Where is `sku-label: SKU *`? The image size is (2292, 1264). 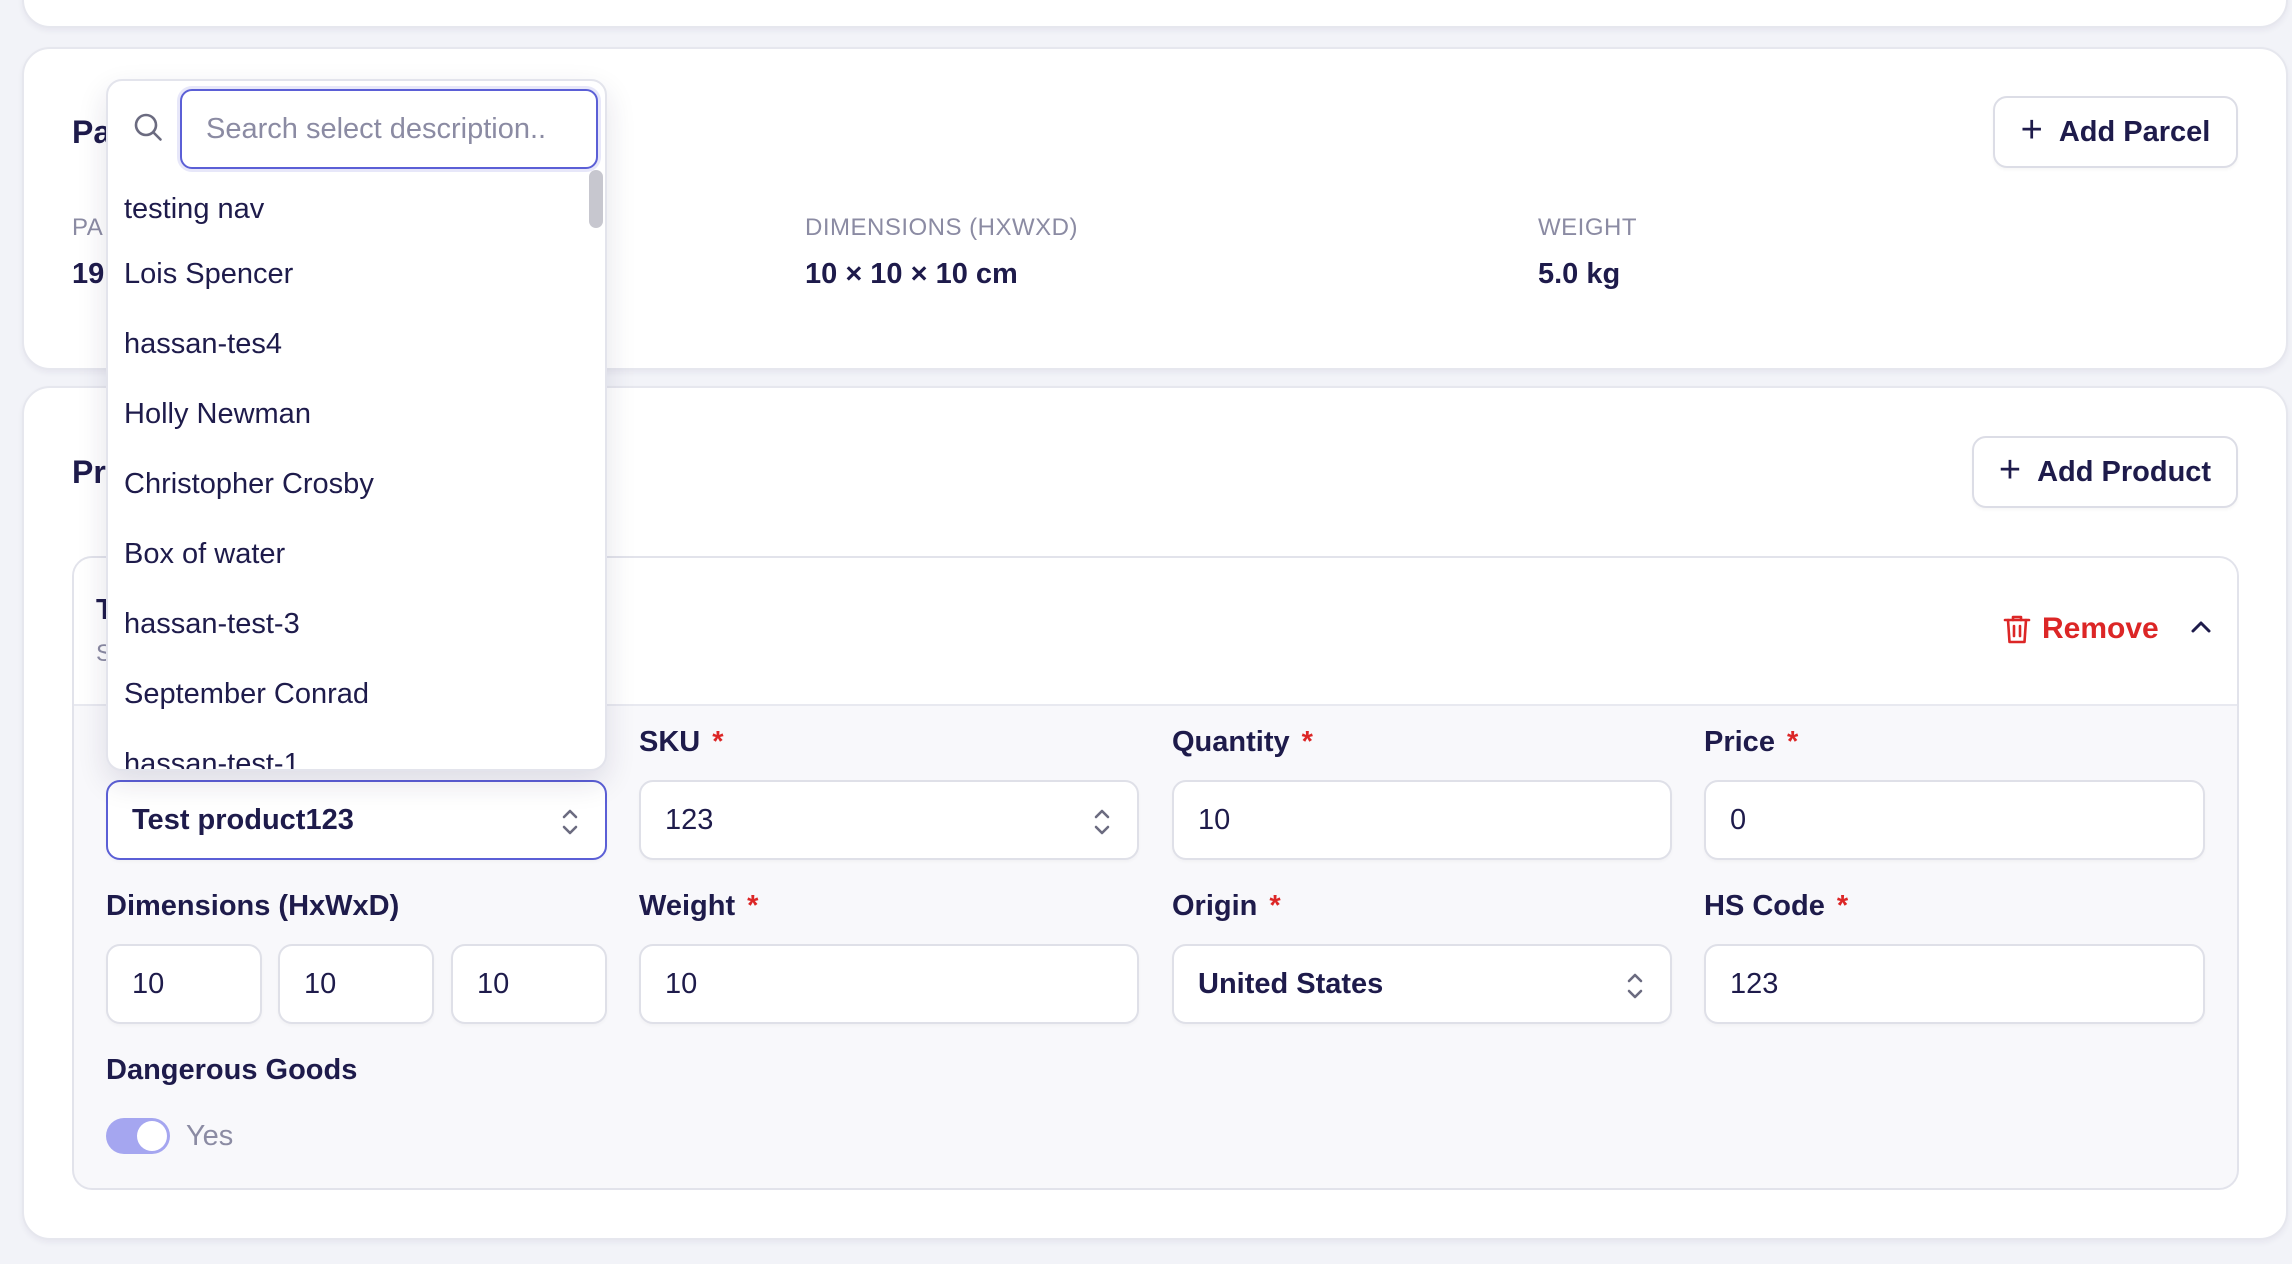 sku-label: SKU * is located at coordinates (681, 742).